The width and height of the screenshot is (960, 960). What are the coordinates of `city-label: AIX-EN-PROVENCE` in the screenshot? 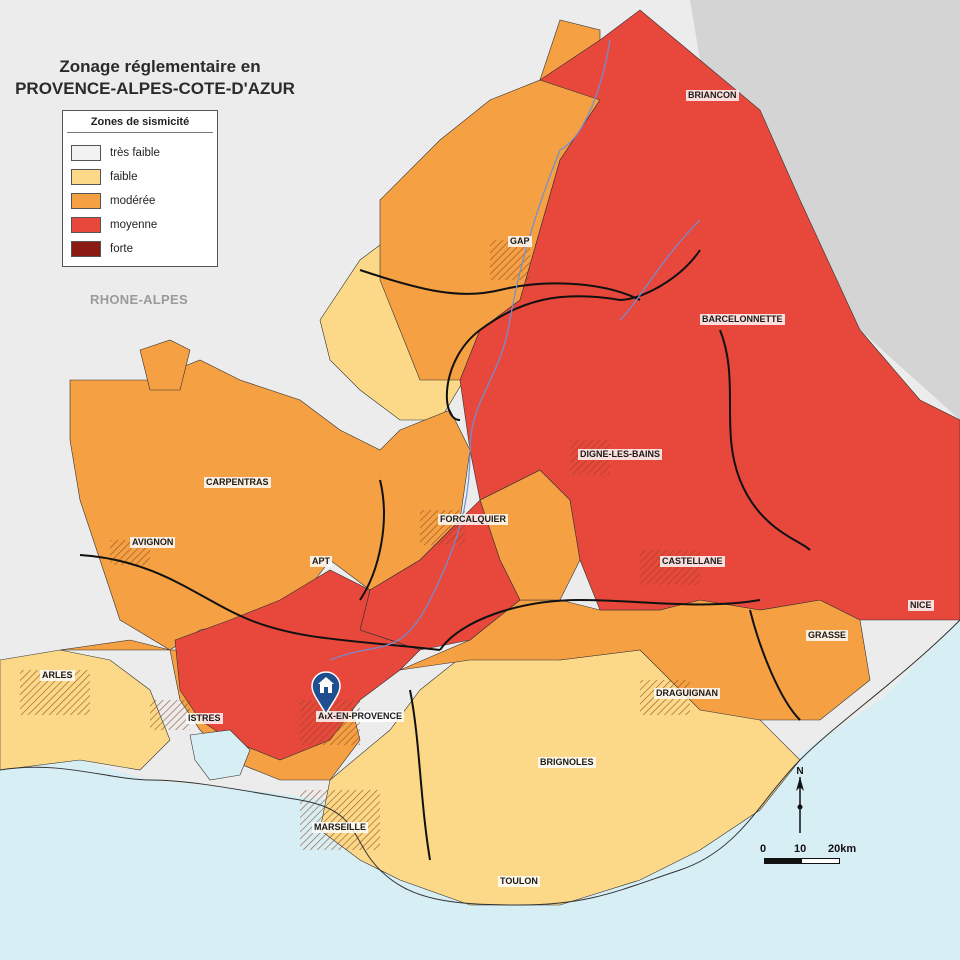 It's located at (360, 716).